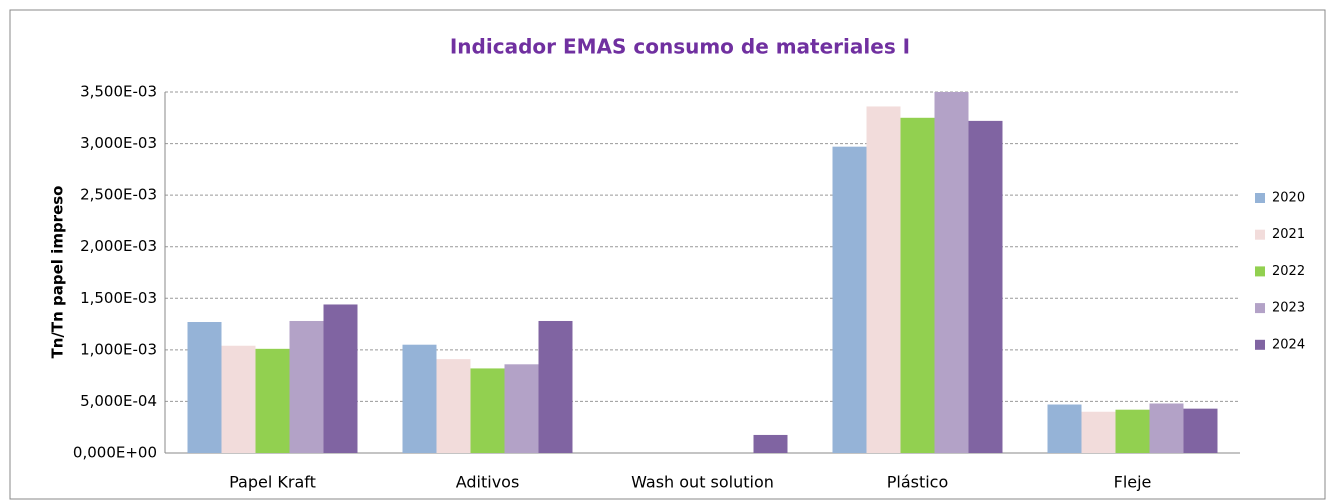 The height and width of the screenshot is (501, 1333). I want to click on y-tick-label: 1,500E-03, so click(118, 298).